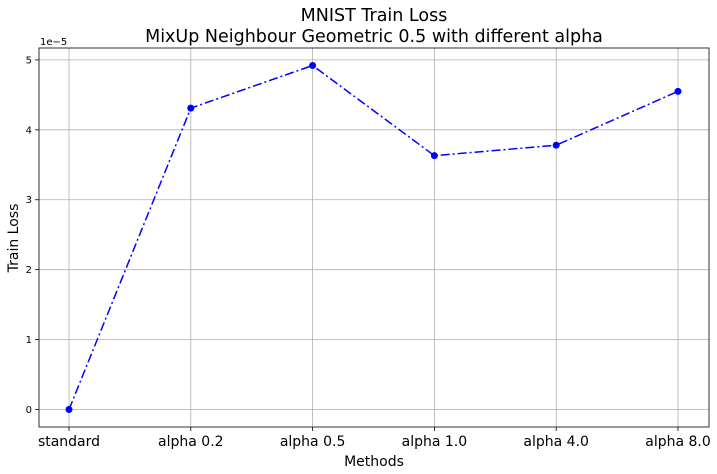  I want to click on x-tick-label: alpha 0.2, so click(191, 442).